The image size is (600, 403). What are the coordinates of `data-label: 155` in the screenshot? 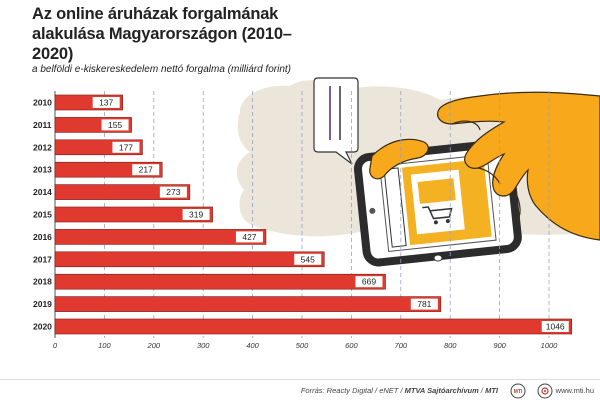 It's located at (115, 125).